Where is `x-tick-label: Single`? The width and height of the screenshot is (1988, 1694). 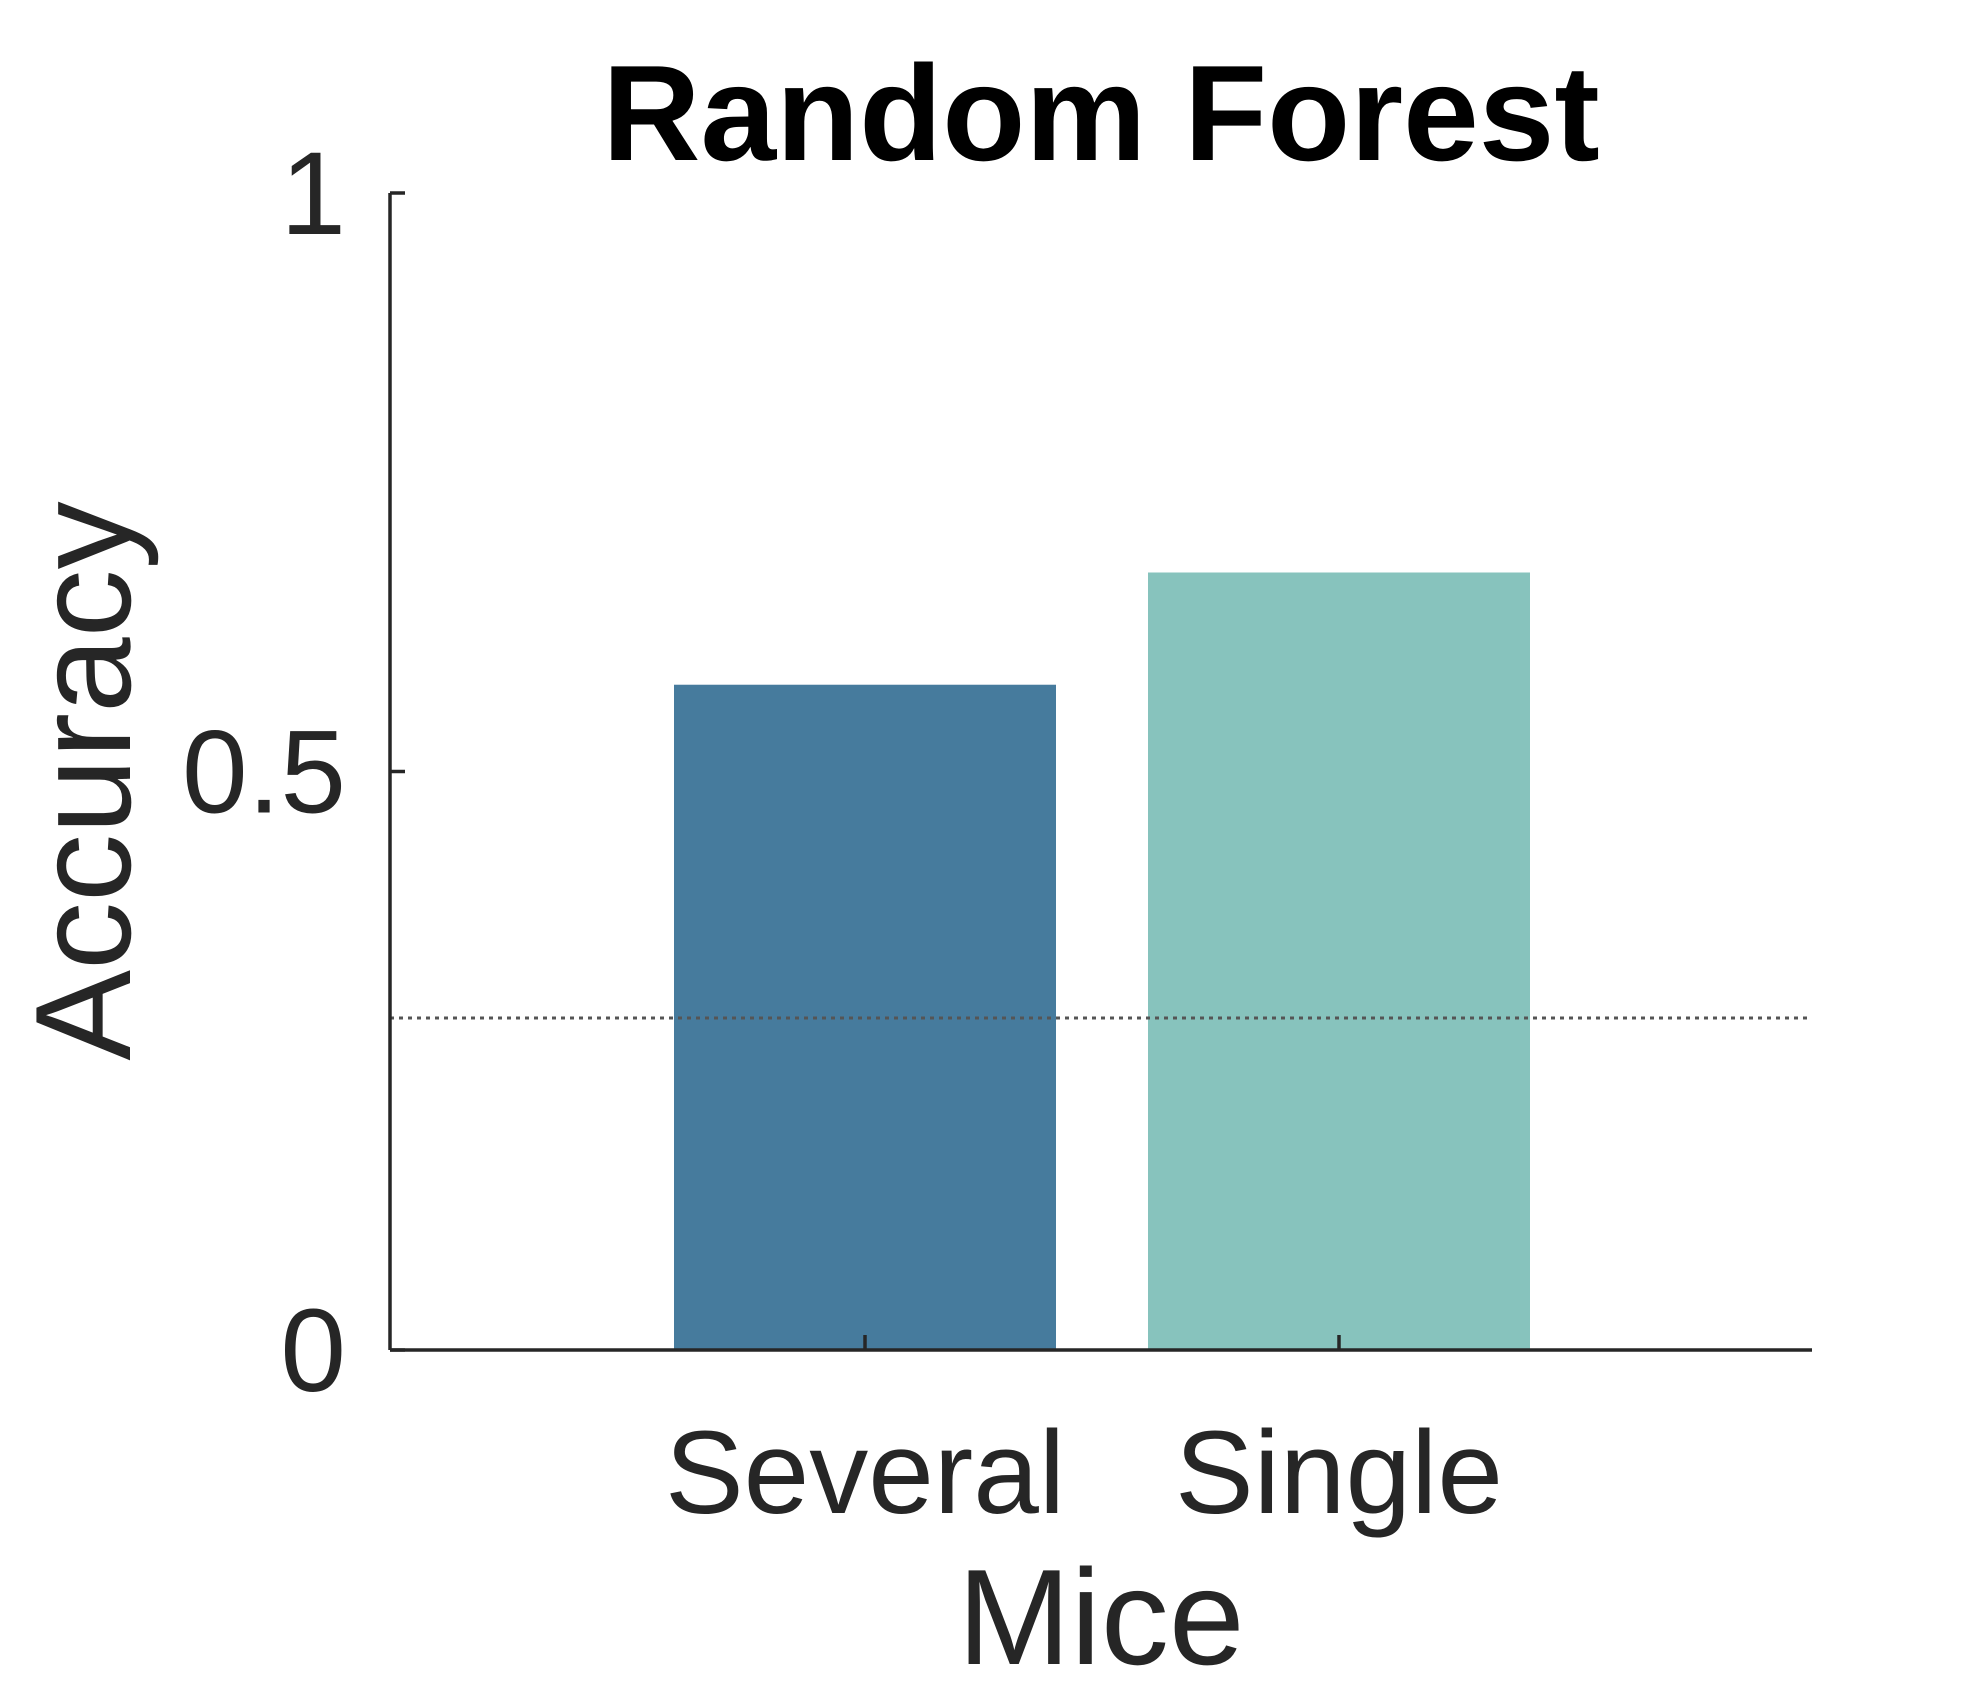 x-tick-label: Single is located at coordinates (1339, 1473).